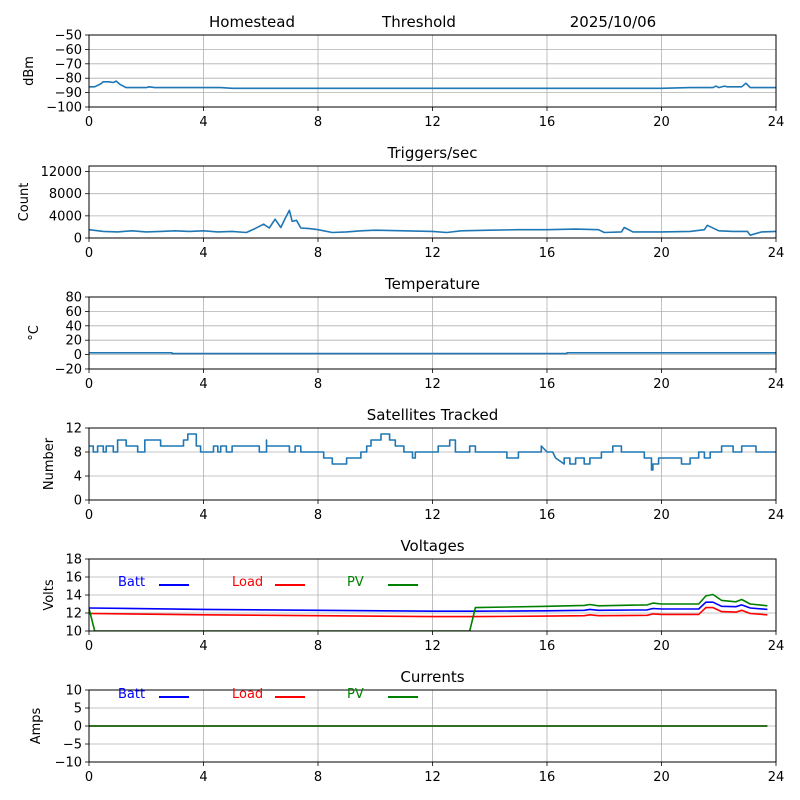 This screenshot has height=800, width=800. What do you see at coordinates (68, 79) in the screenshot?
I see `y-tick-label: −80` at bounding box center [68, 79].